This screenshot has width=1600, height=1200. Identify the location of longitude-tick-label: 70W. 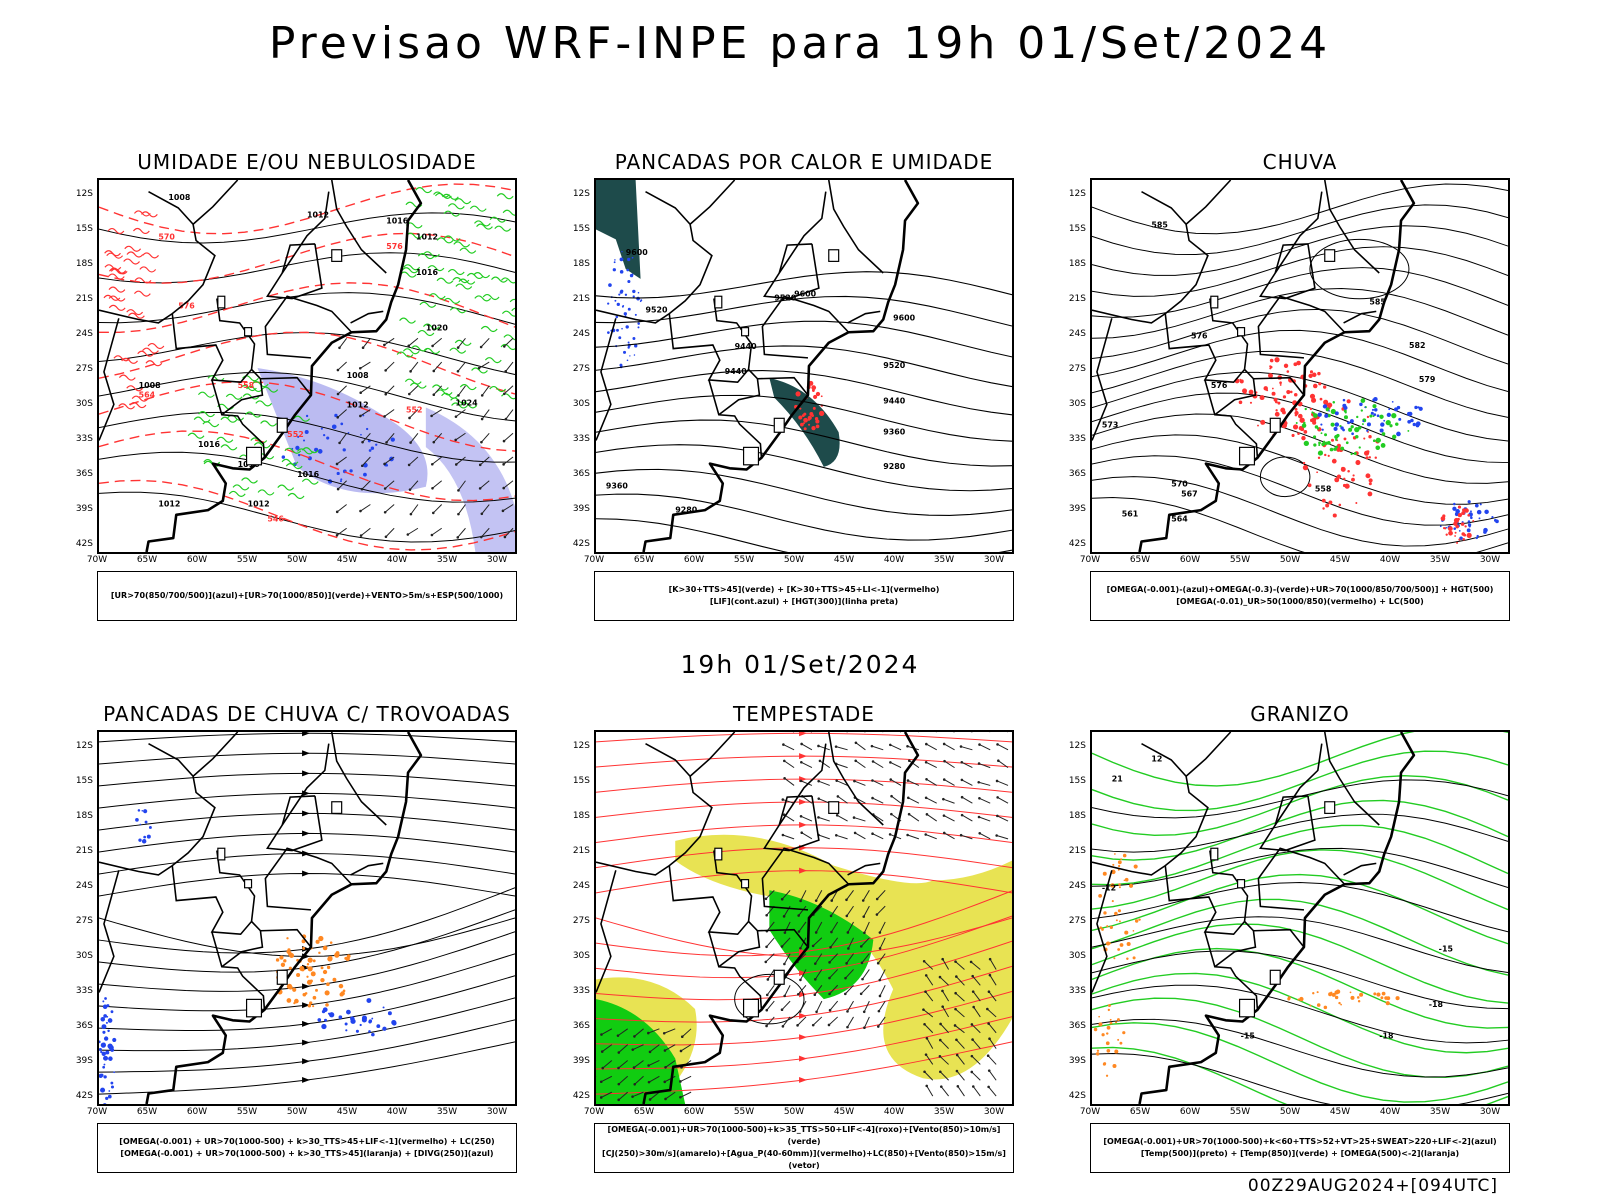
(1090, 1112).